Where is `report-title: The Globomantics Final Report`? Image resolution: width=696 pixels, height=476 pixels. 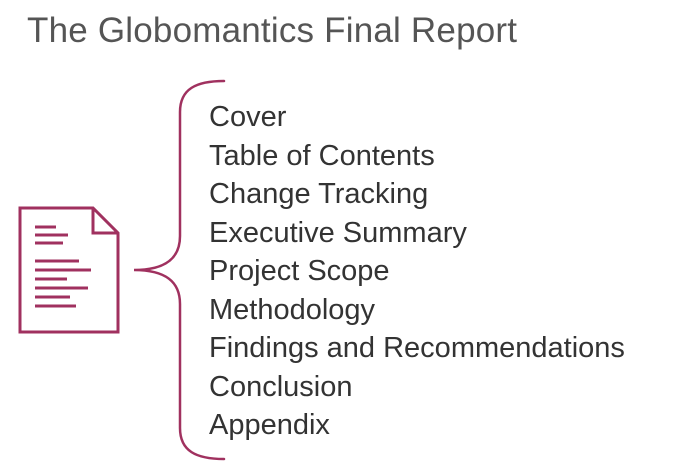
report-title: The Globomantics Final Report is located at coordinates (272, 30).